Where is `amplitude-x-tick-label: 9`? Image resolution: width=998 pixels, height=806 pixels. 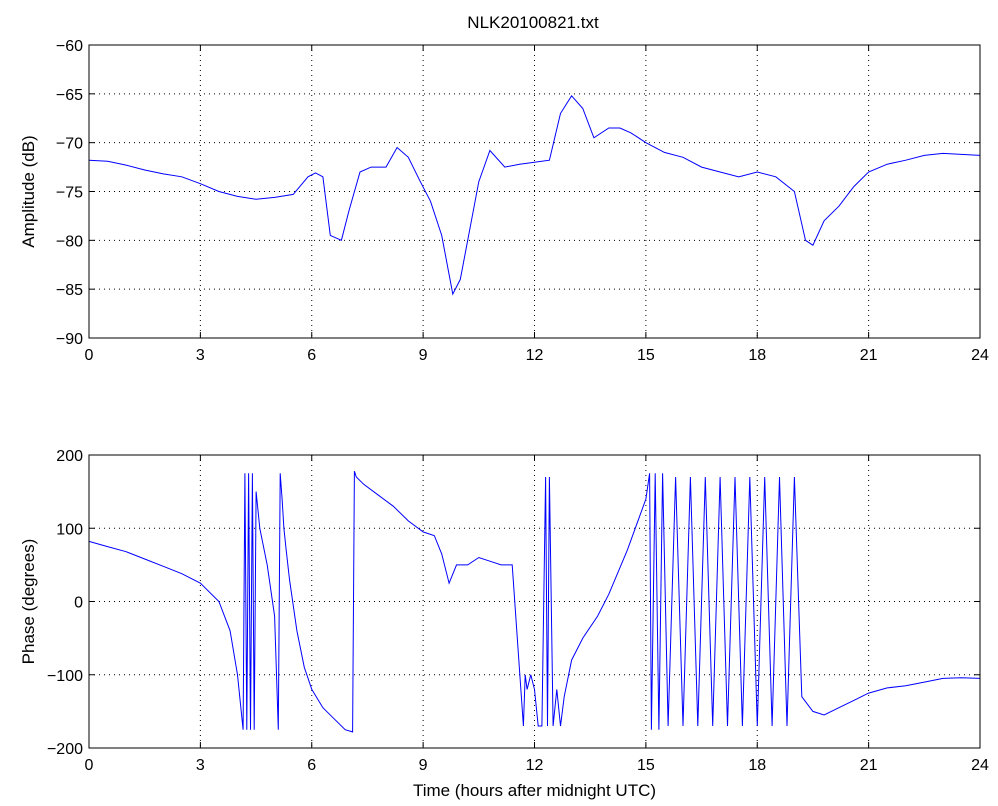
amplitude-x-tick-label: 9 is located at coordinates (423, 355).